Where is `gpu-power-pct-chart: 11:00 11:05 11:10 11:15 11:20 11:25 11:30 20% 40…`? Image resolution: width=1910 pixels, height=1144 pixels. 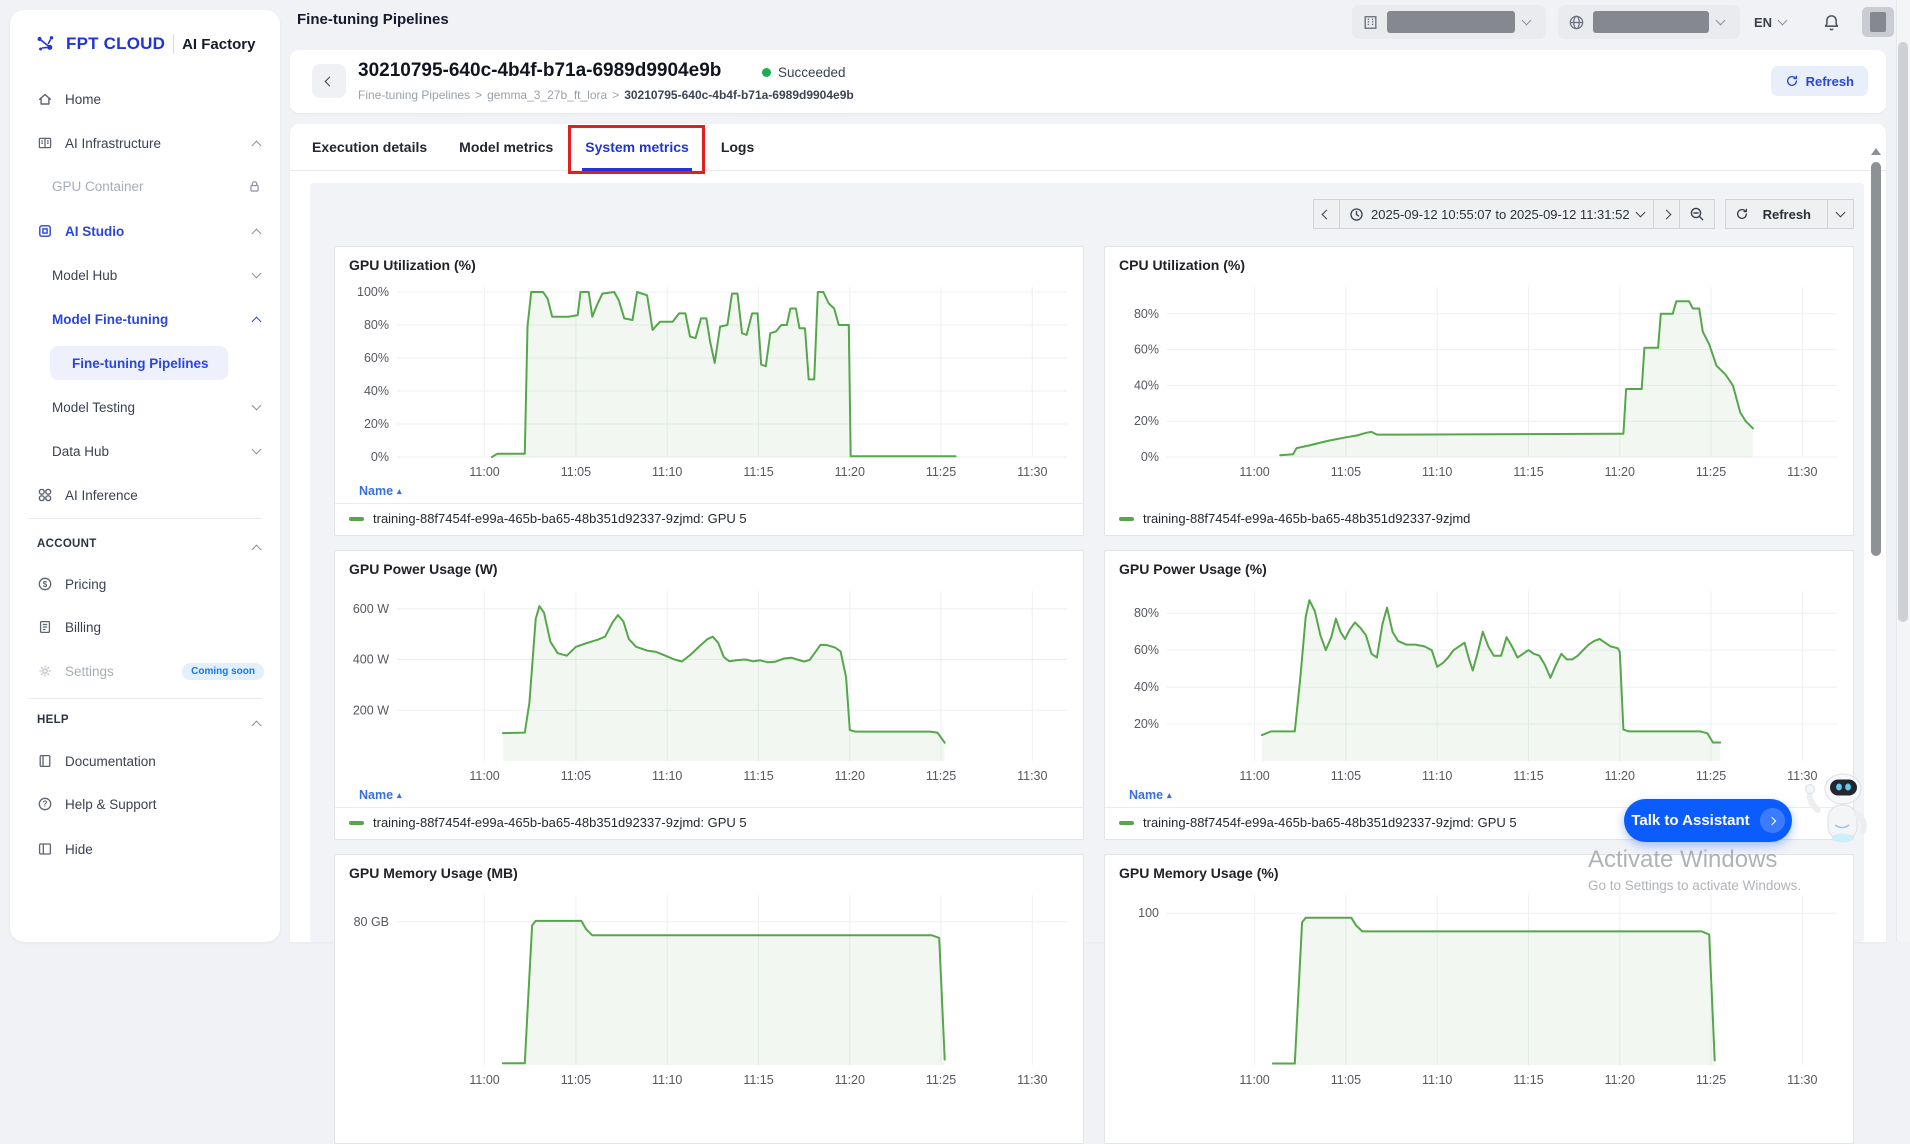 gpu-power-pct-chart: 11:00 11:05 11:10 11:15 11:20 11:25 11:30 20% 40… is located at coordinates (1480, 685).